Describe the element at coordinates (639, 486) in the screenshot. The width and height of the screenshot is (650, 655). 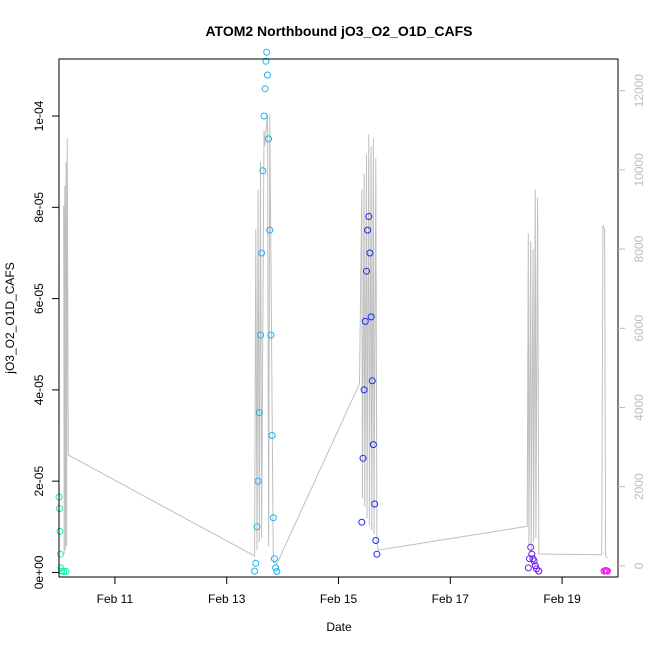
I see `y2-tick-label-2: 2000` at that location.